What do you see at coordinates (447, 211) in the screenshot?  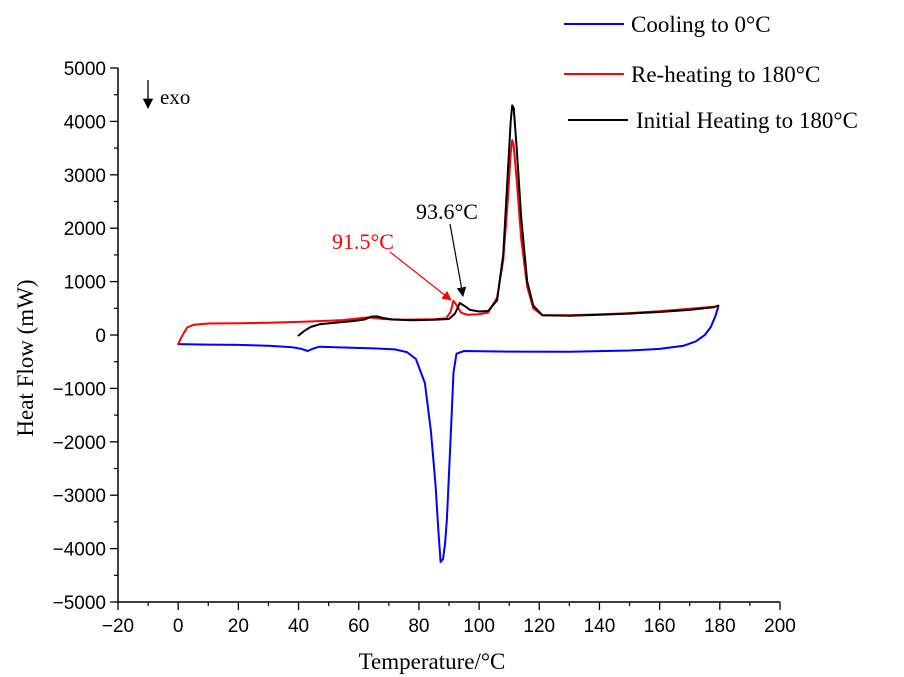 I see `annotation-93-6-label: 93.6°C` at bounding box center [447, 211].